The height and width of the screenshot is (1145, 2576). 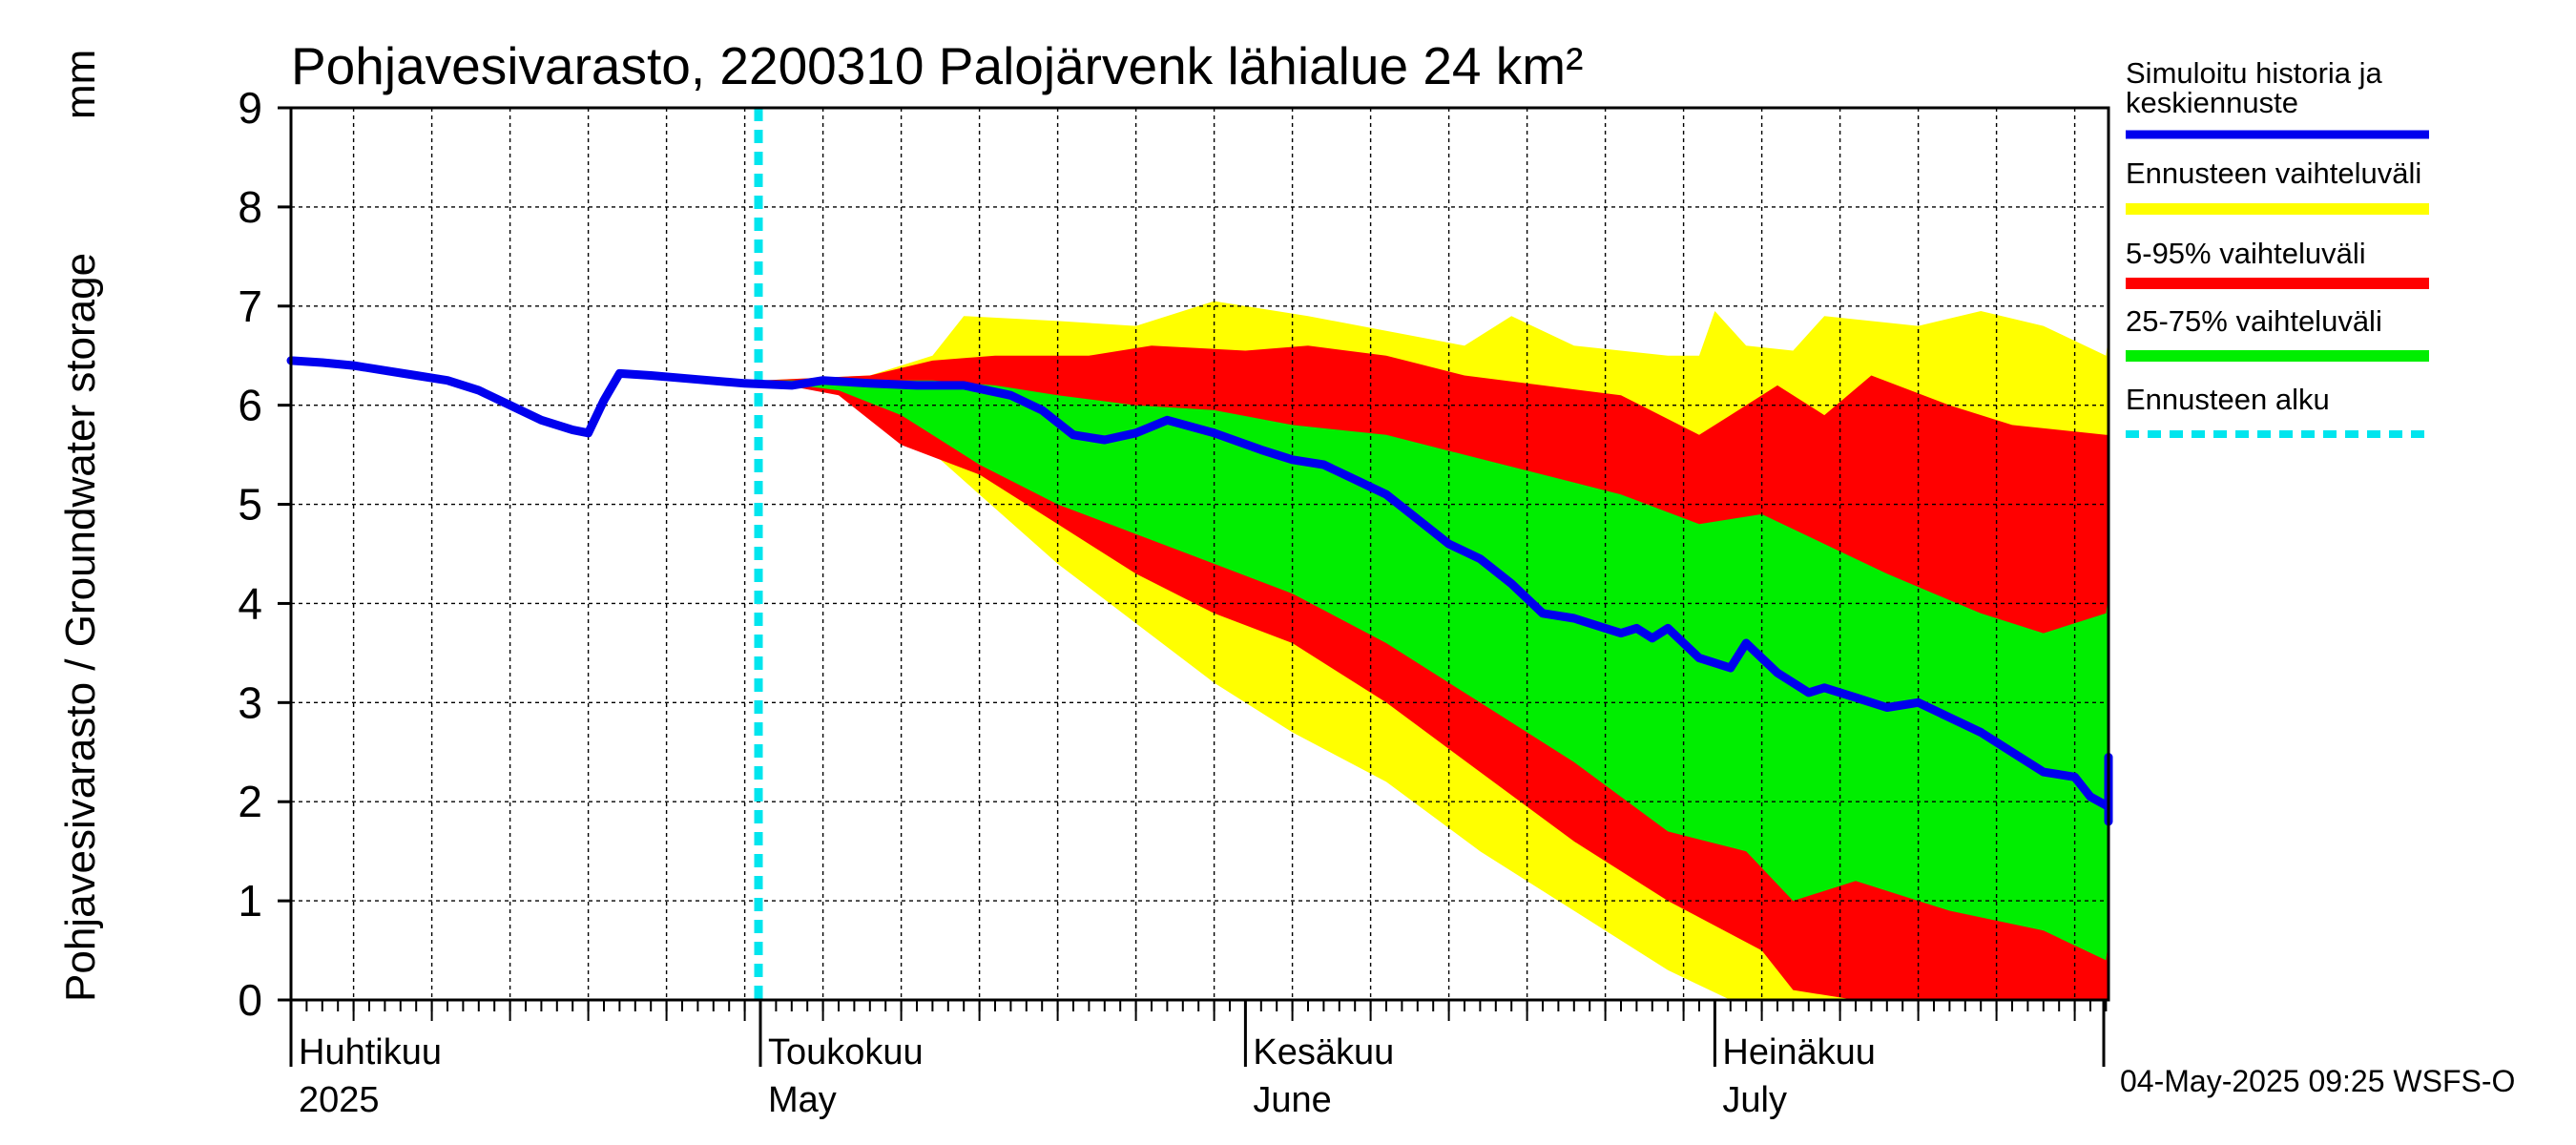 What do you see at coordinates (2254, 321) in the screenshot?
I see `legend-label: 25-75% vaihteluväli` at bounding box center [2254, 321].